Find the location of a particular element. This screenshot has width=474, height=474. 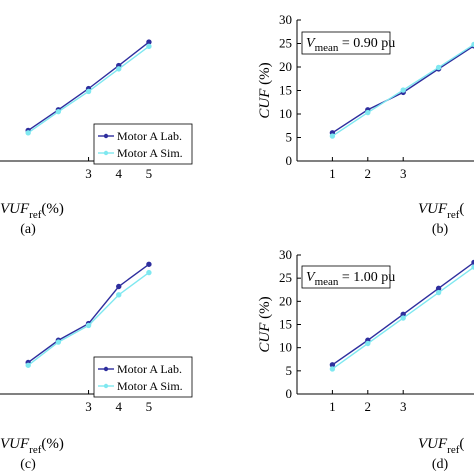

panel-d-y-tick-label: 5 is located at coordinates (289, 370).